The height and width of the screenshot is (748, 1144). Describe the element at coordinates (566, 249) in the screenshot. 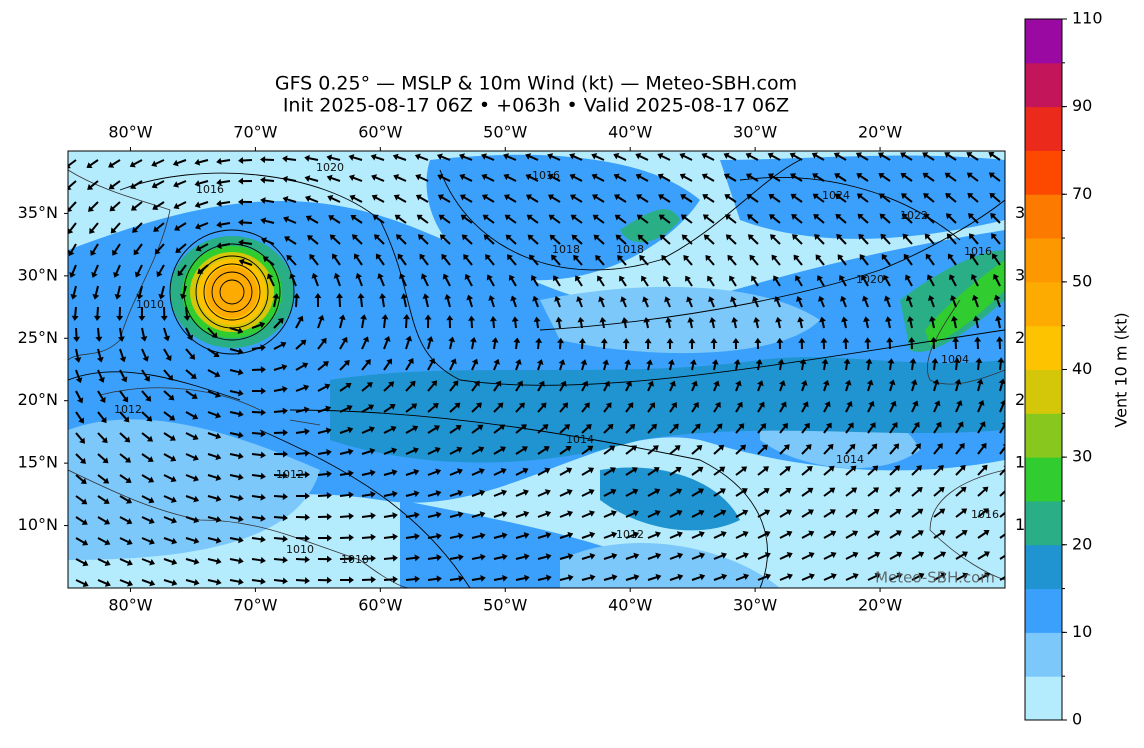

I see `isobar-label: 1018` at that location.